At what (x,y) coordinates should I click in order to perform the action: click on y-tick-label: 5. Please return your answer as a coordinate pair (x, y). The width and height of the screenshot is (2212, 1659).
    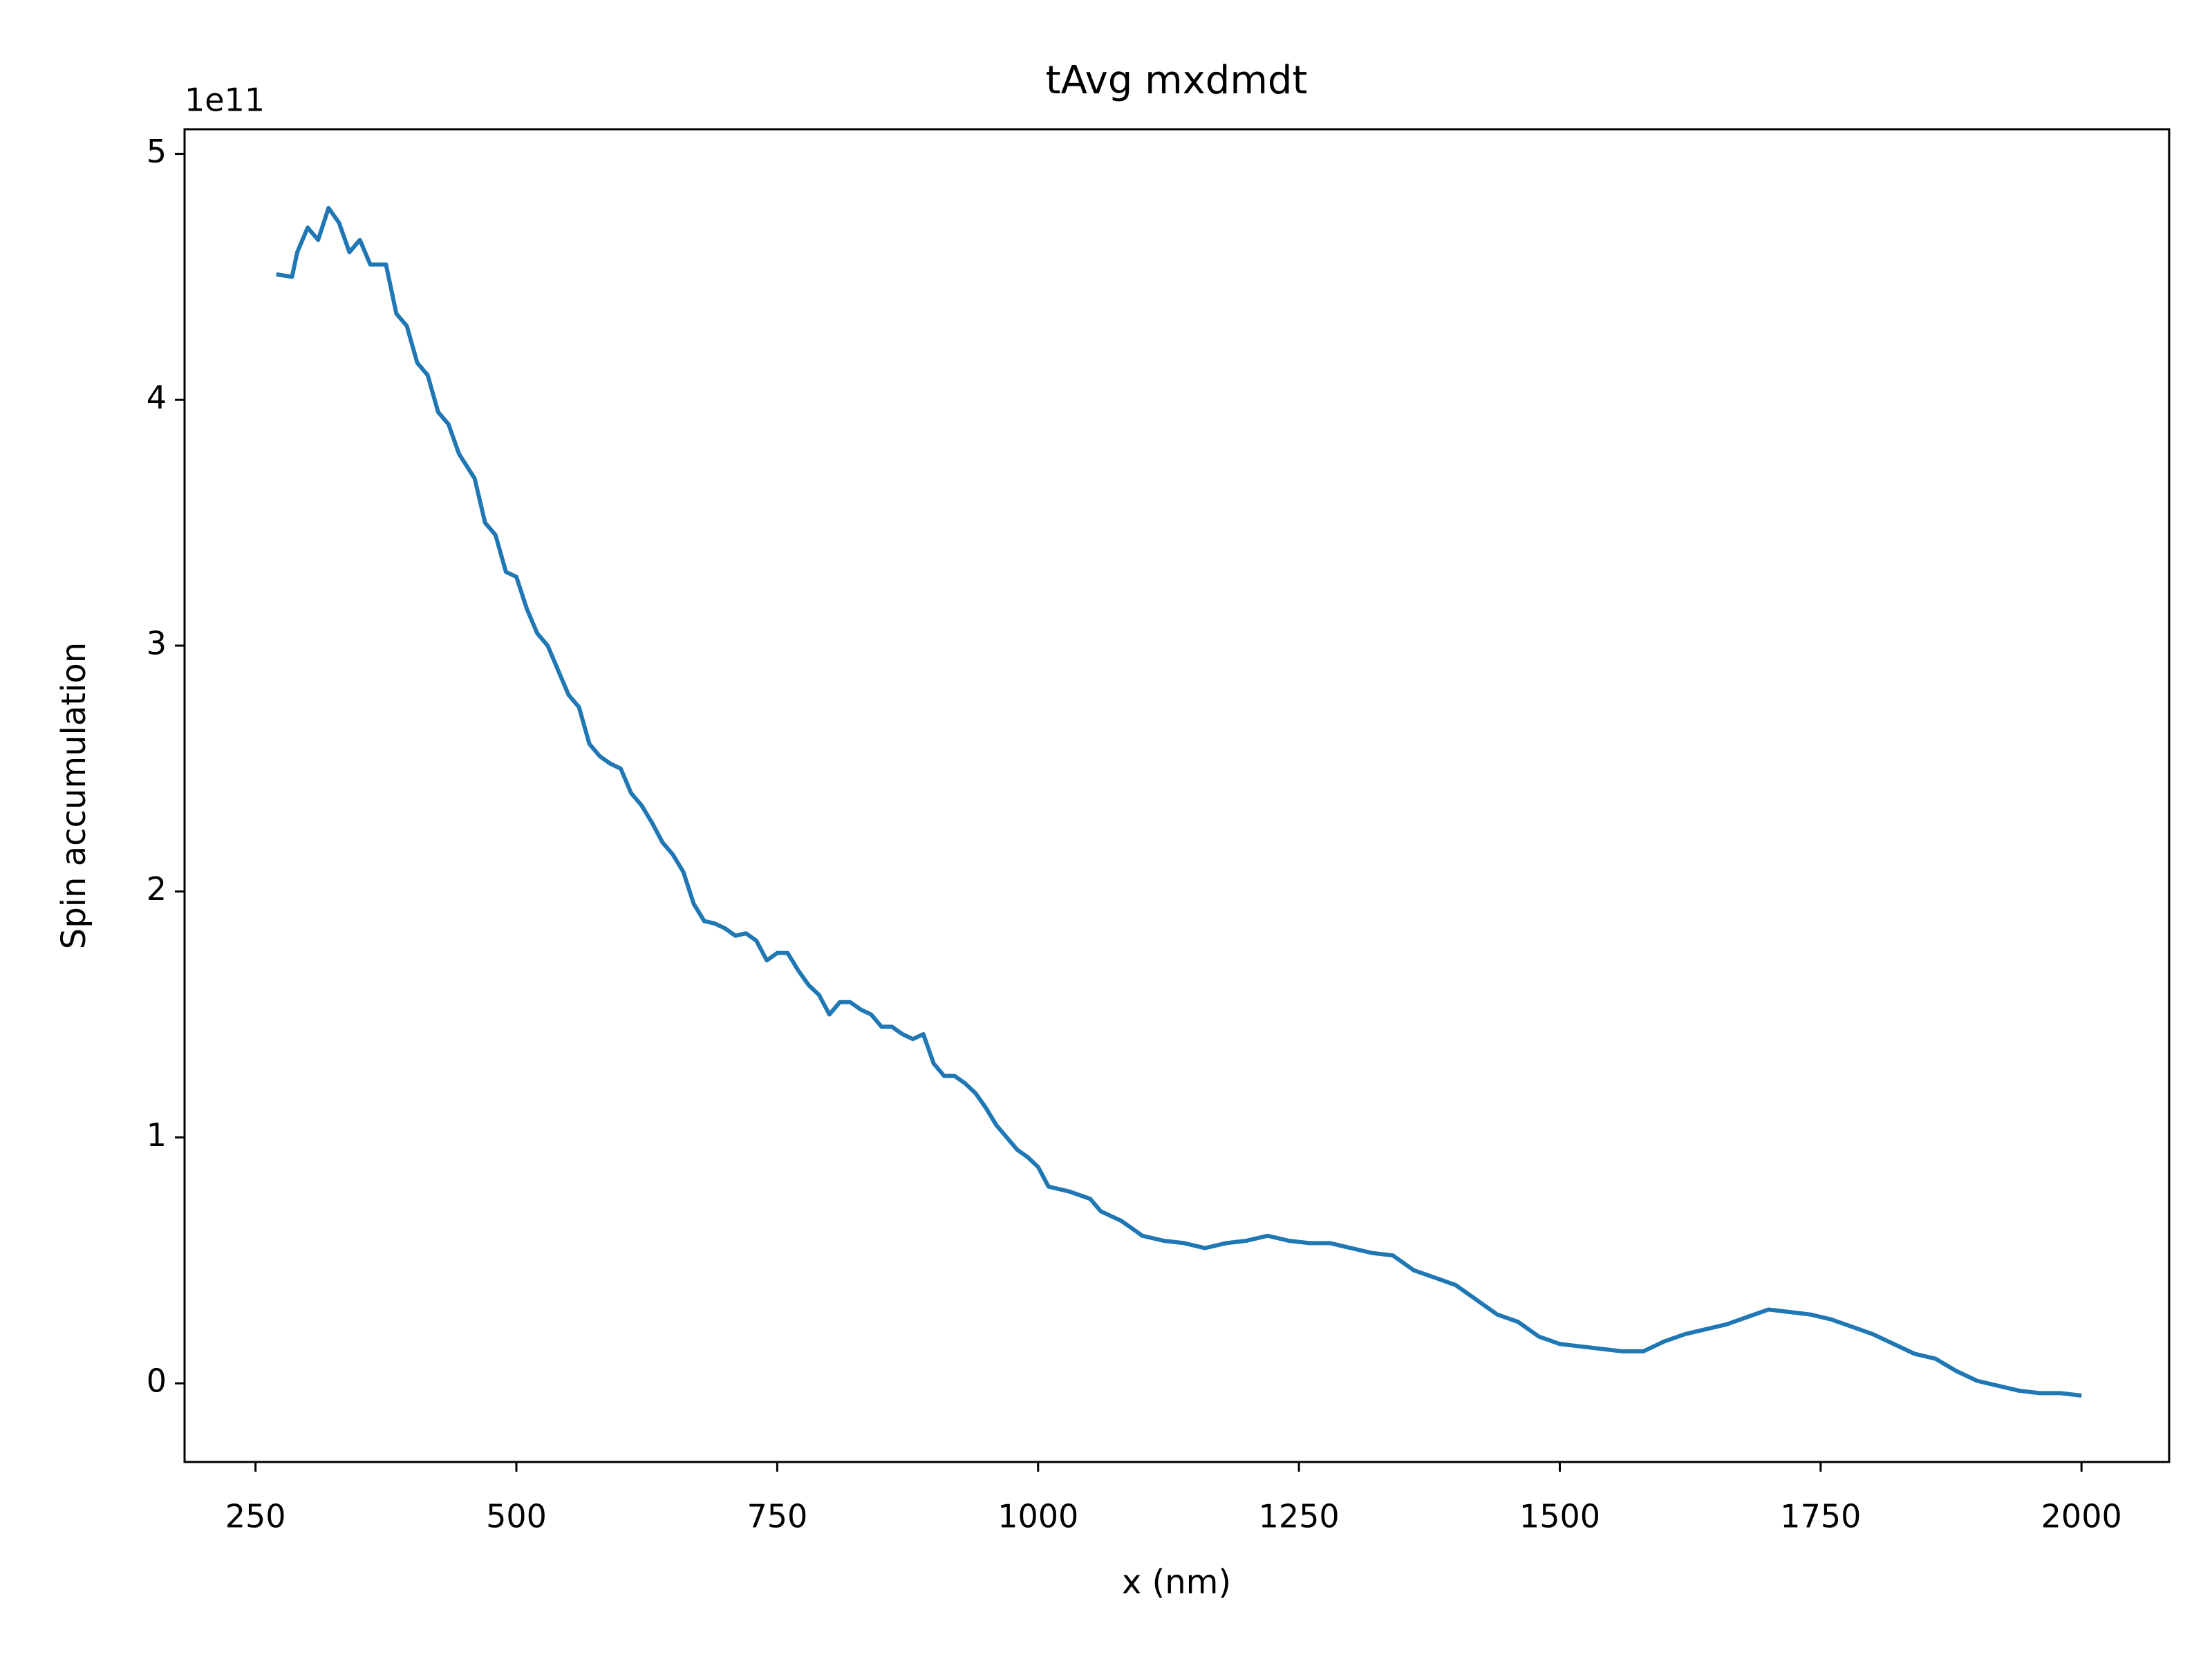
    Looking at the image, I should click on (157, 151).